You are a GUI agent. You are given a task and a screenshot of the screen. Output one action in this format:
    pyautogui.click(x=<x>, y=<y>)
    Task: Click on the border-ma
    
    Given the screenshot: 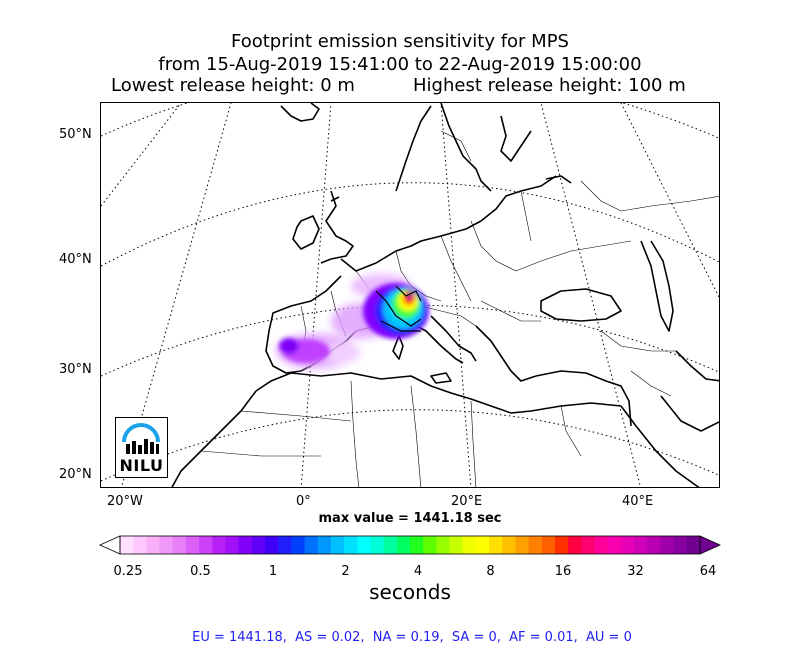 What is the action you would take?
    pyautogui.click(x=296, y=416)
    